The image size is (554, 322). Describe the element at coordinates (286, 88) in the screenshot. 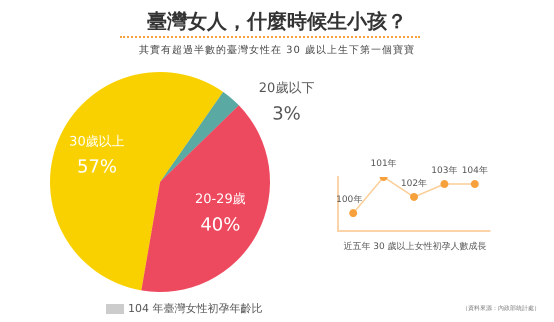

I see `slice-label: 20歲以下` at that location.